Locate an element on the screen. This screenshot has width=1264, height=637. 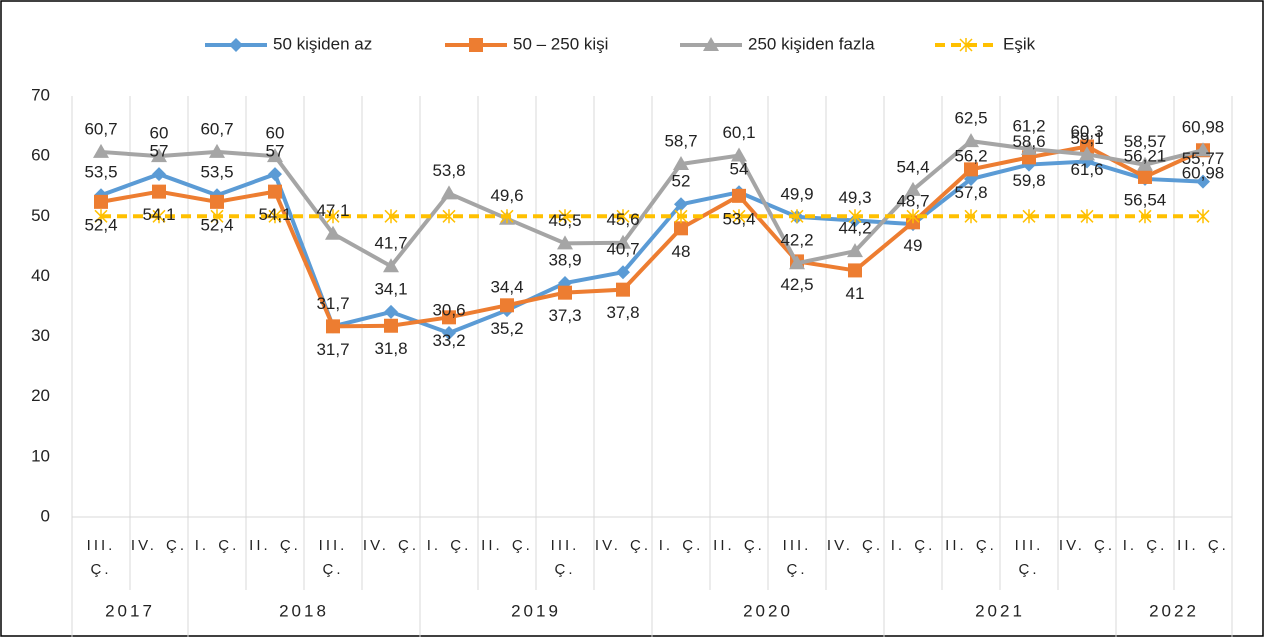
data-label: 61,2 is located at coordinates (1028, 125).